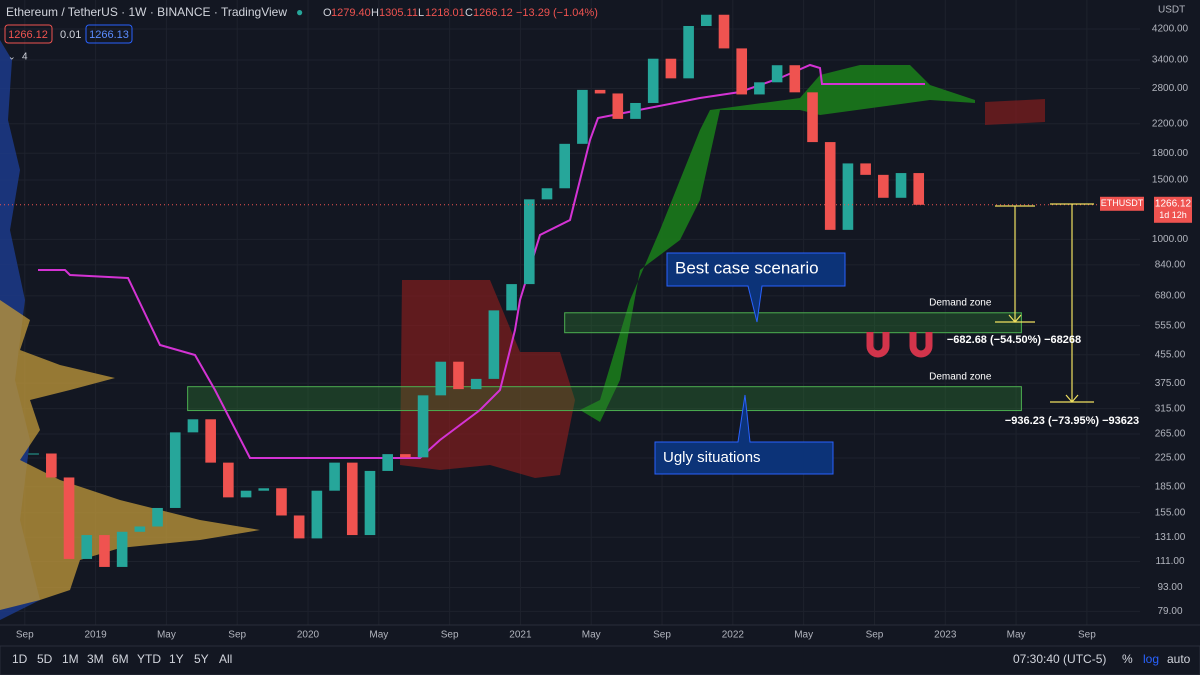 Image resolution: width=1200 pixels, height=675 pixels. Describe the element at coordinates (421, 13) in the screenshot. I see `ohlc-label: L` at that location.